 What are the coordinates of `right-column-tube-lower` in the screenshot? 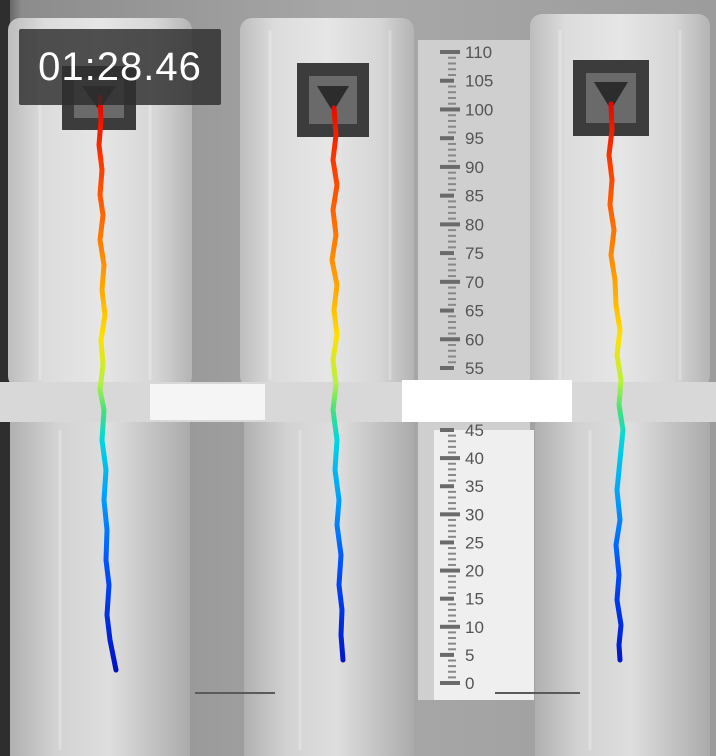 It's located at (622, 588).